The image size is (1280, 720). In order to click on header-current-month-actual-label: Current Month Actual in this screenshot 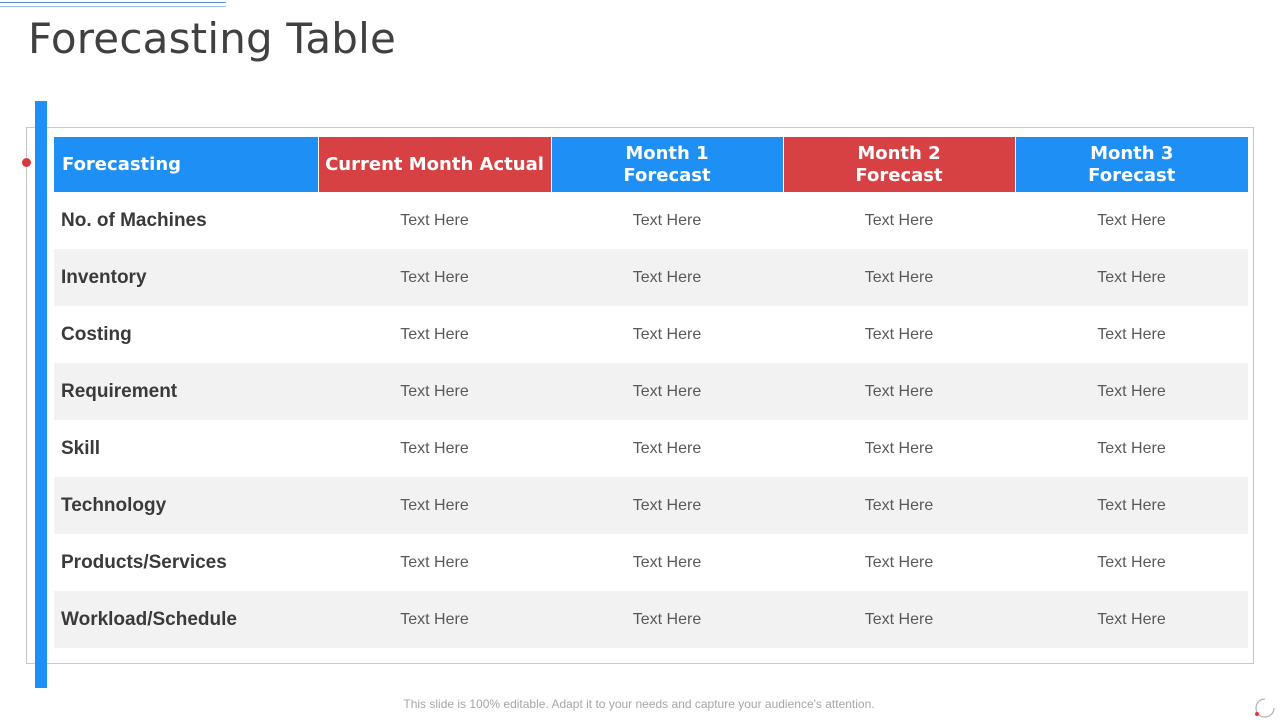, I will do `click(434, 164)`.